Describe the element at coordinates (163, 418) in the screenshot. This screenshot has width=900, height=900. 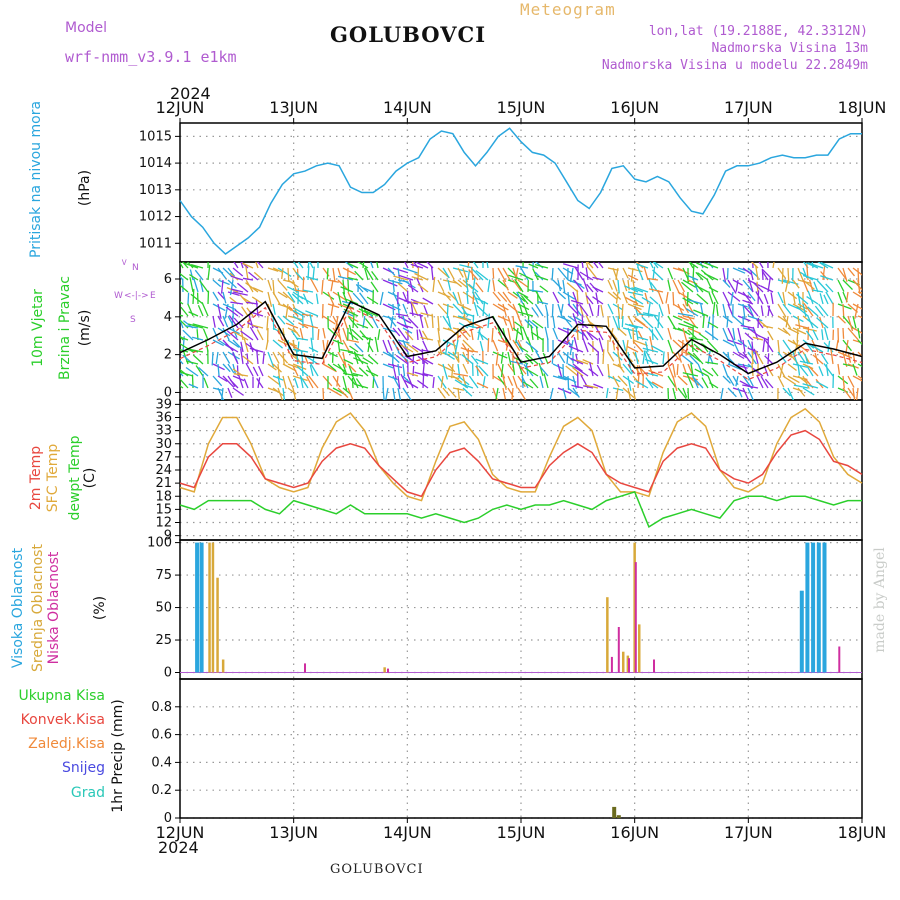
I see `y-tick-label: 36` at that location.